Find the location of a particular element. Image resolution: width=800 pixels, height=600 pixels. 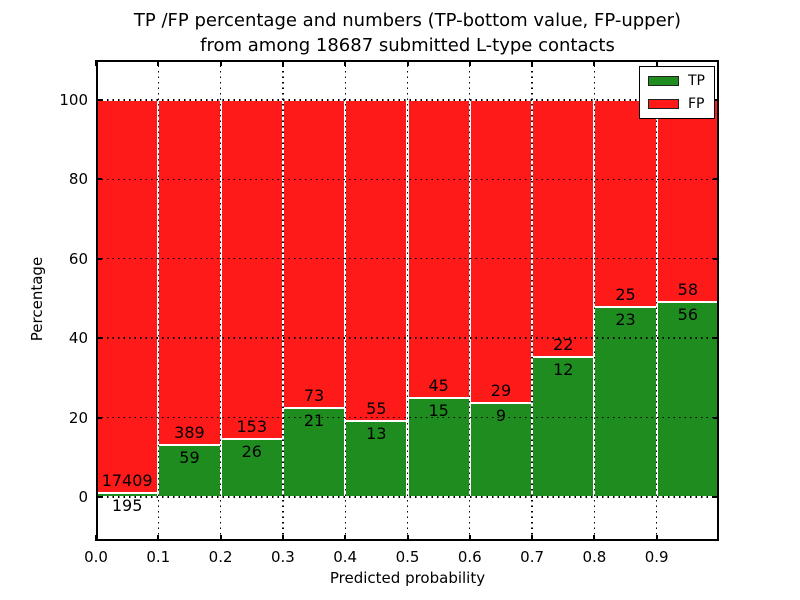

fp-count-label: 17409 is located at coordinates (127, 480).